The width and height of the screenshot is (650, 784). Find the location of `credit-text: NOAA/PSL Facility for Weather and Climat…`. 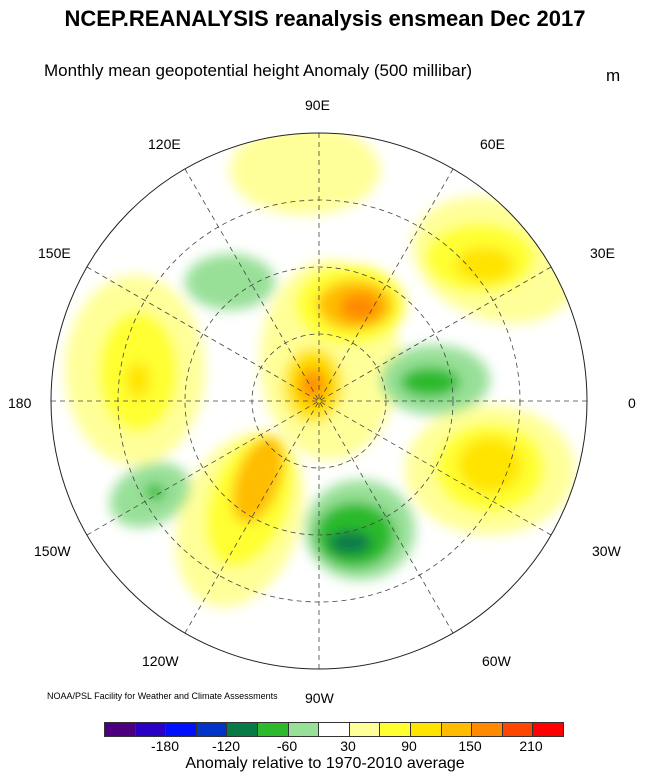

credit-text: NOAA/PSL Facility for Weather and Climat… is located at coordinates (162, 696).